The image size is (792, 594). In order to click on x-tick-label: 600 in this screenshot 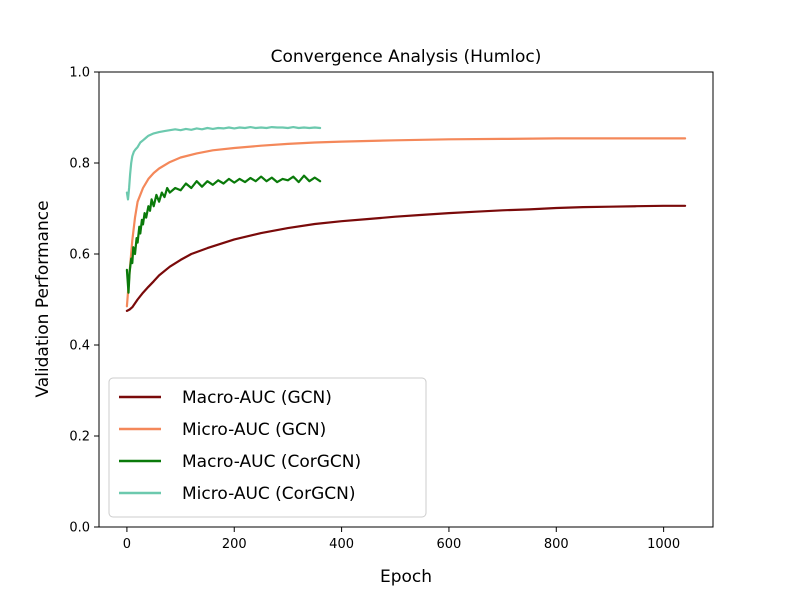, I will do `click(449, 544)`.